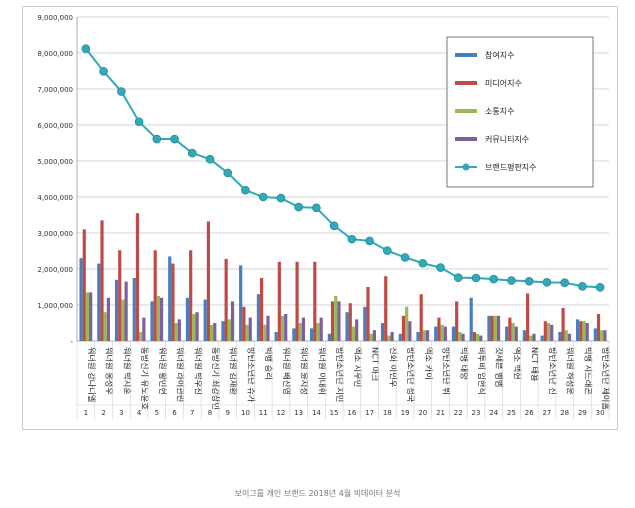 The height and width of the screenshot is (508, 635). I want to click on x-tick-label: 워너원 하성운, so click(571, 371).